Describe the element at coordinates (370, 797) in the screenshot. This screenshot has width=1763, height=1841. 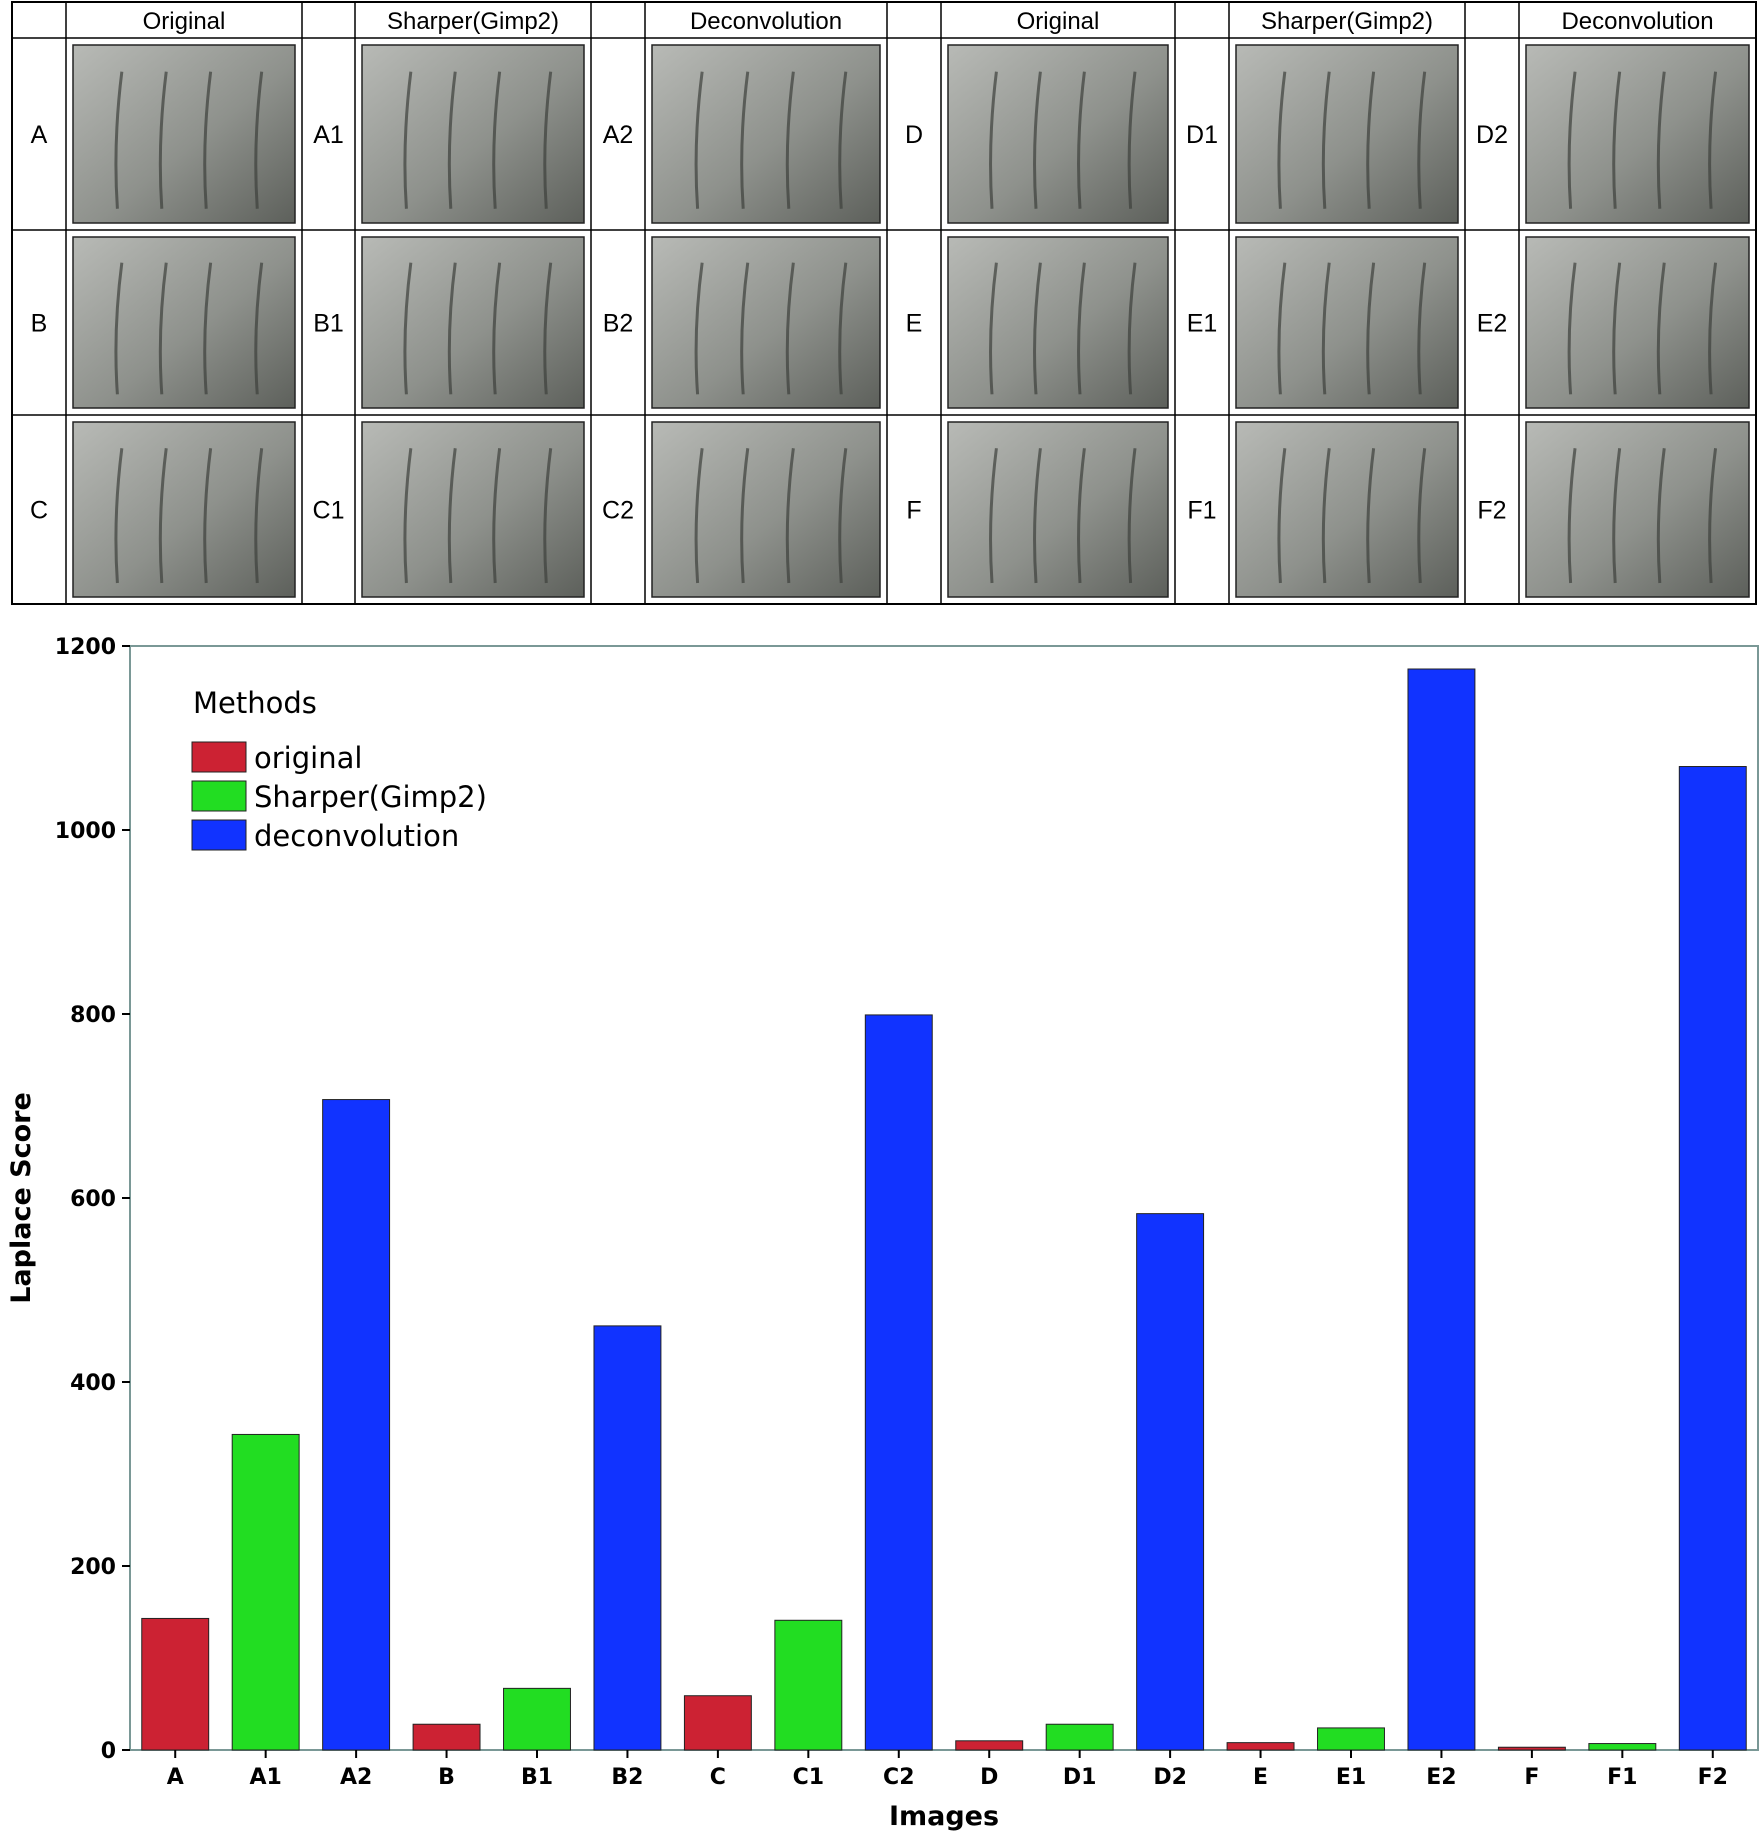
I see `legend-label-sharper: Sharper(Gimp2)` at that location.